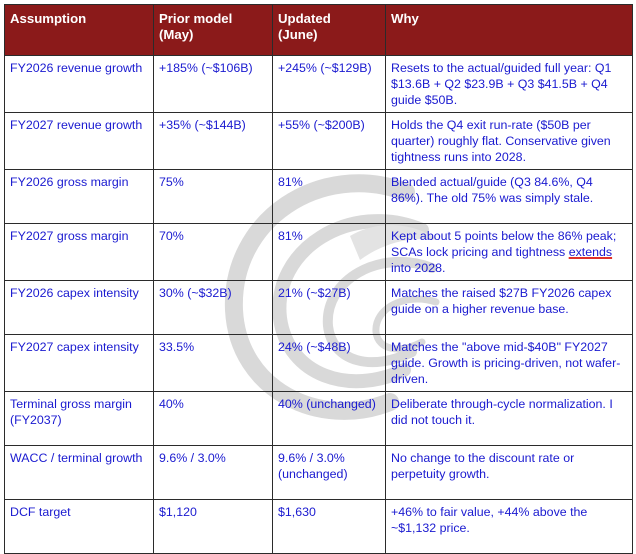 This screenshot has height=554, width=636. Describe the element at coordinates (329, 141) in the screenshot. I see `cell-updated: +55% (~$200B)` at that location.